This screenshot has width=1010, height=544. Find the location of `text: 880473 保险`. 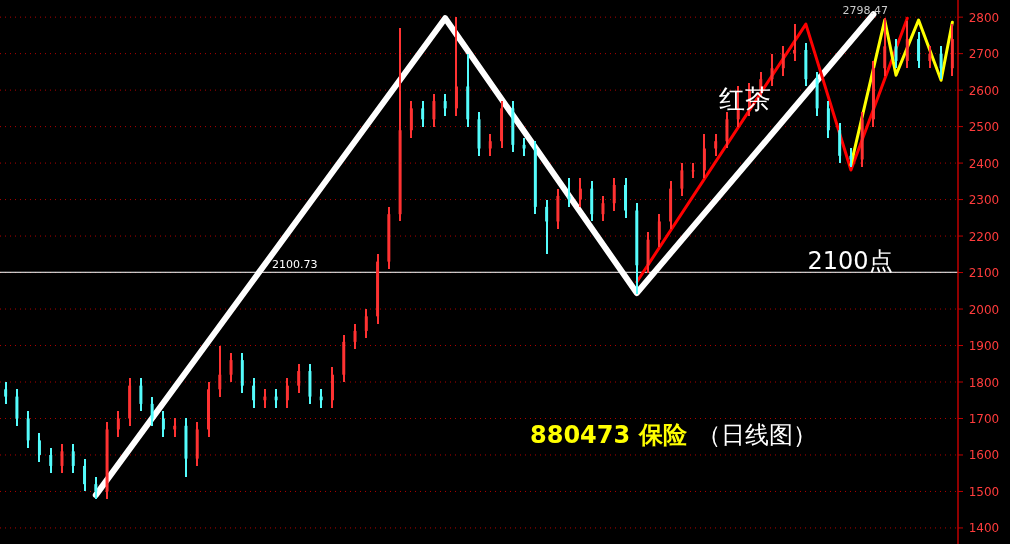

text: 880473 保险 is located at coordinates (609, 435).